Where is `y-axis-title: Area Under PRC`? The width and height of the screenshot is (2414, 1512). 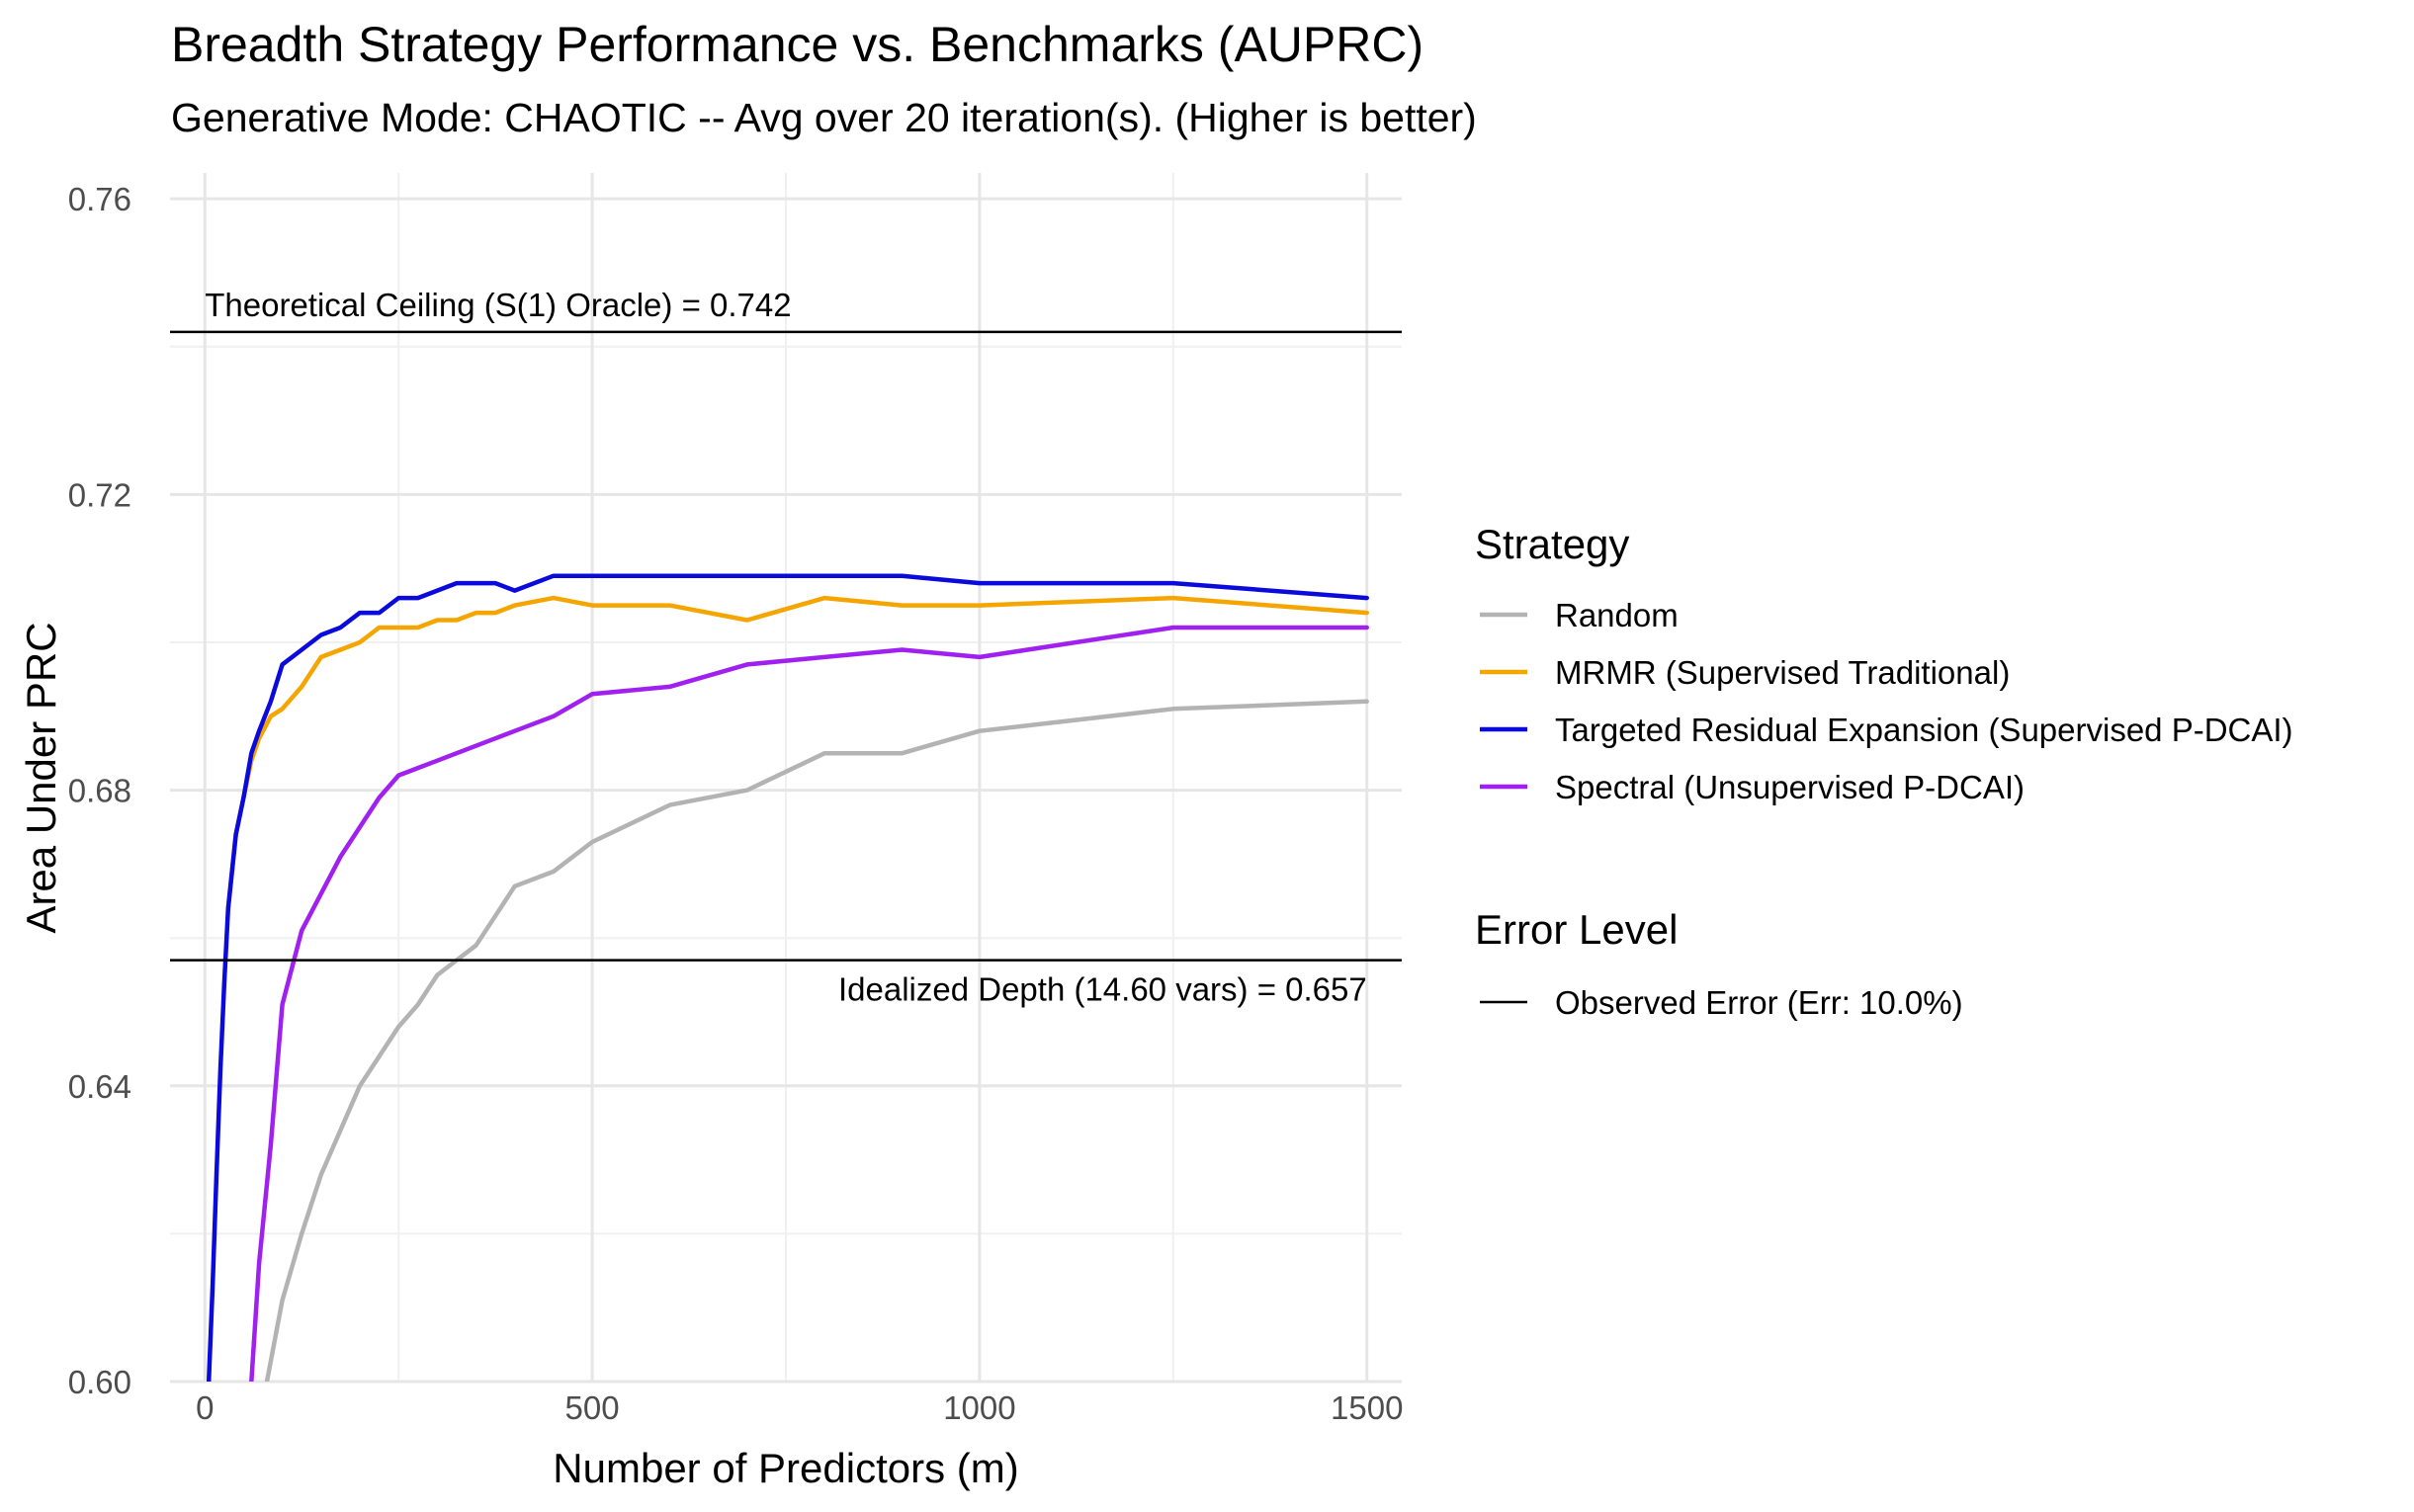
y-axis-title: Area Under PRC is located at coordinates (41, 777).